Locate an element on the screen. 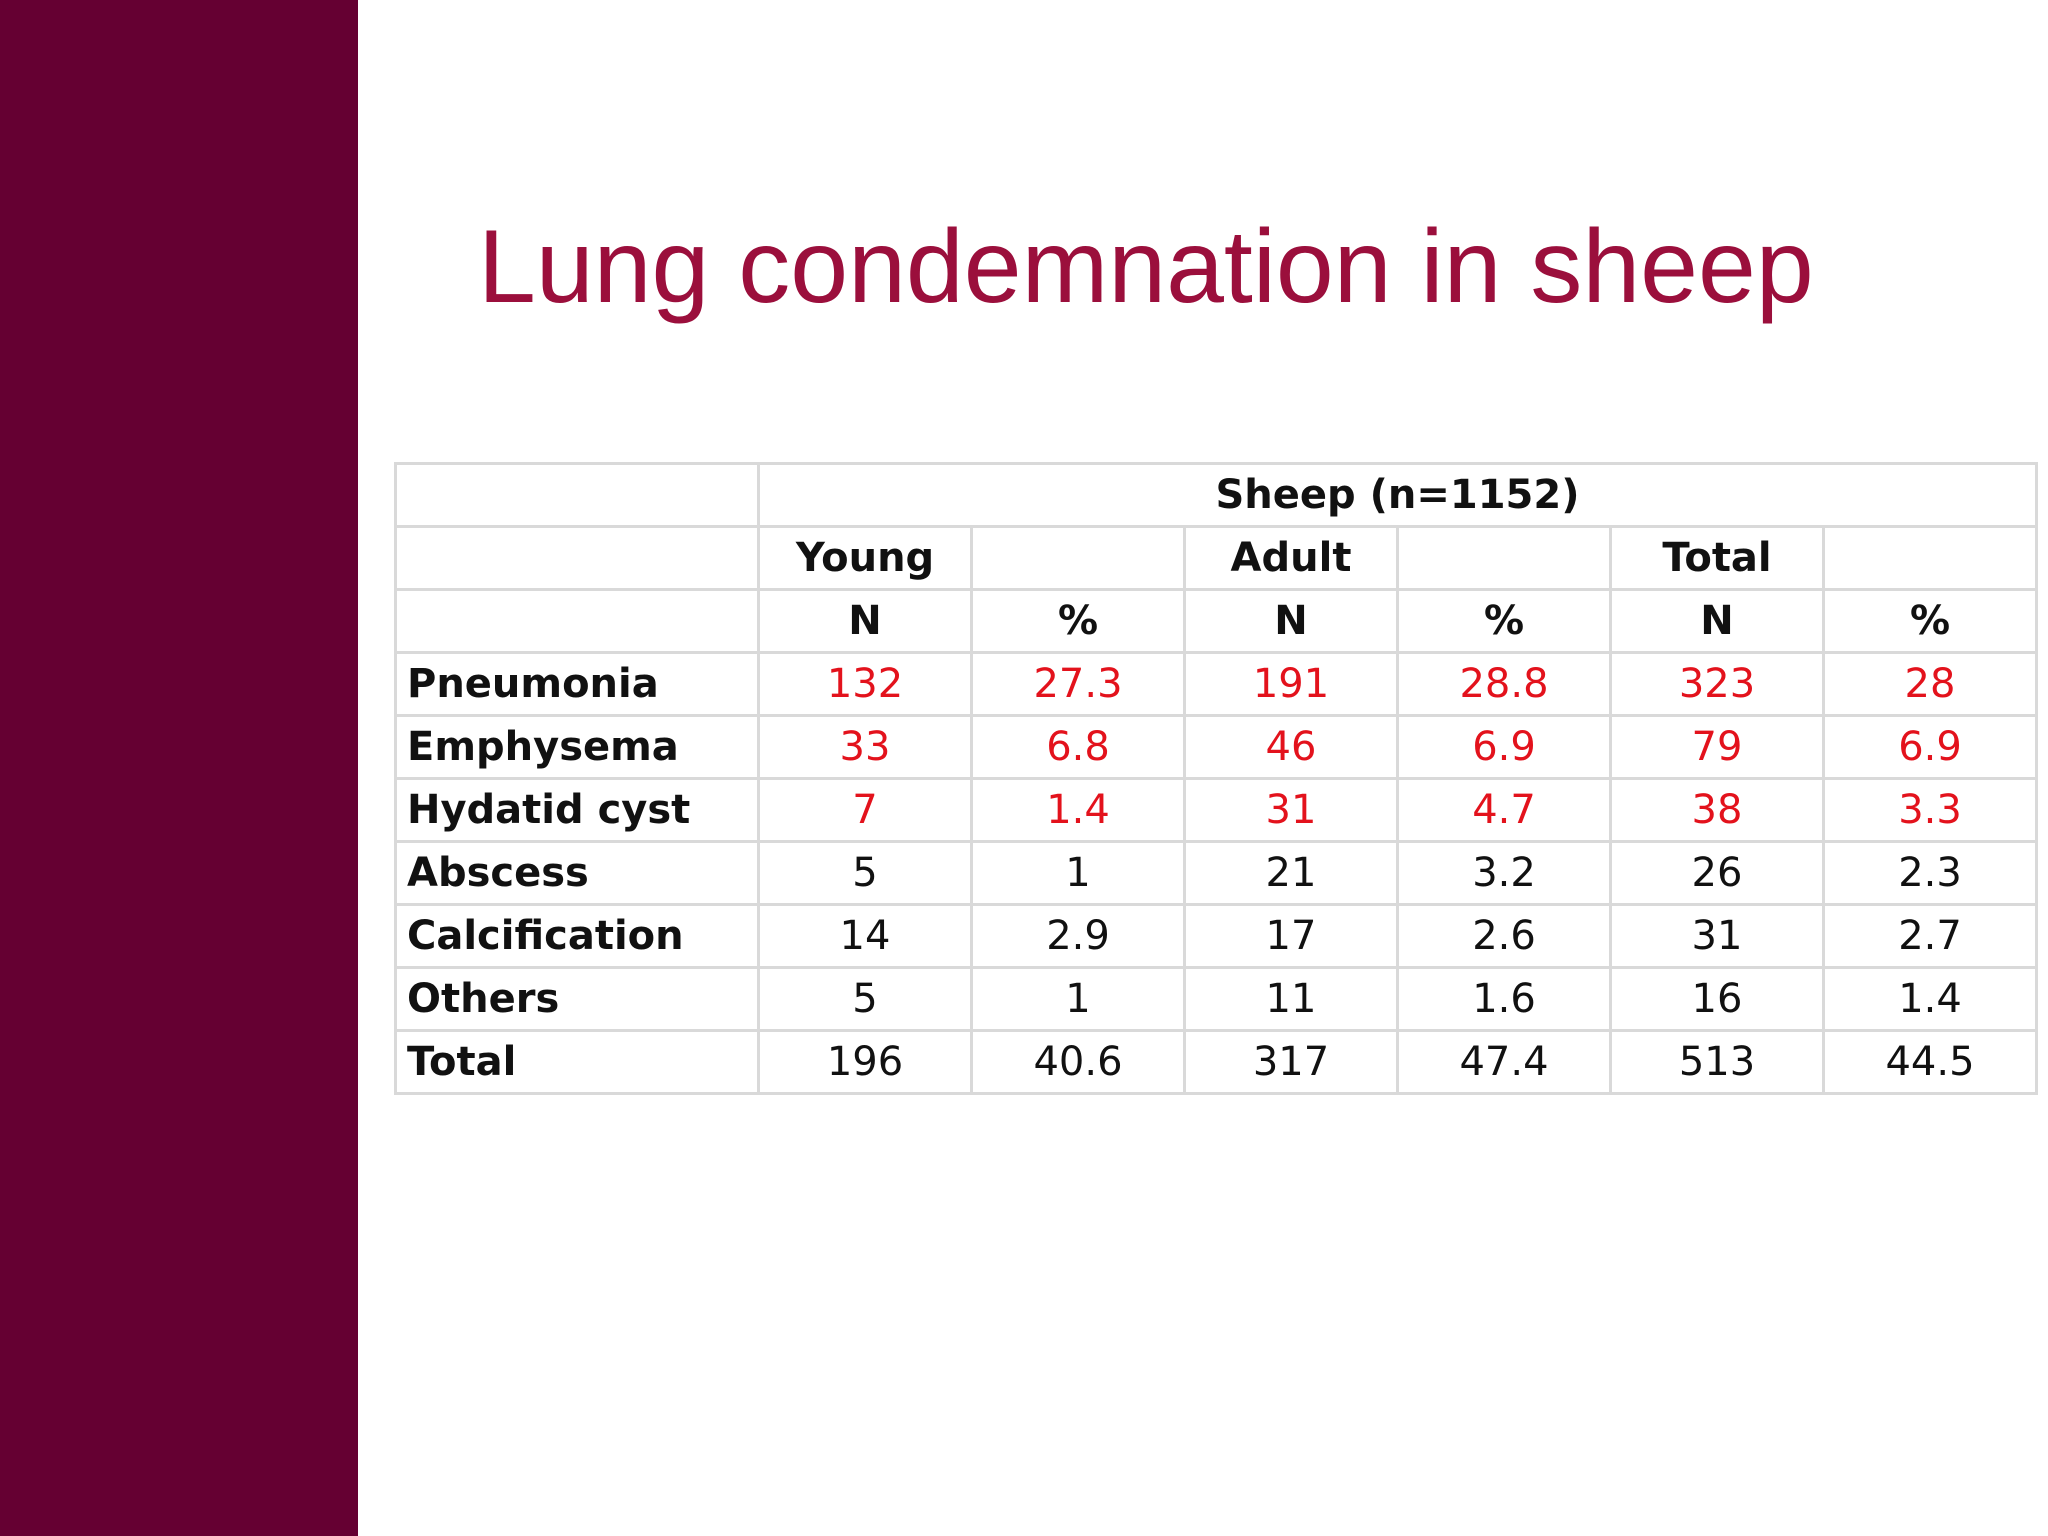 The image size is (2048, 1536). percent-cell: 3.3 is located at coordinates (1930, 810).